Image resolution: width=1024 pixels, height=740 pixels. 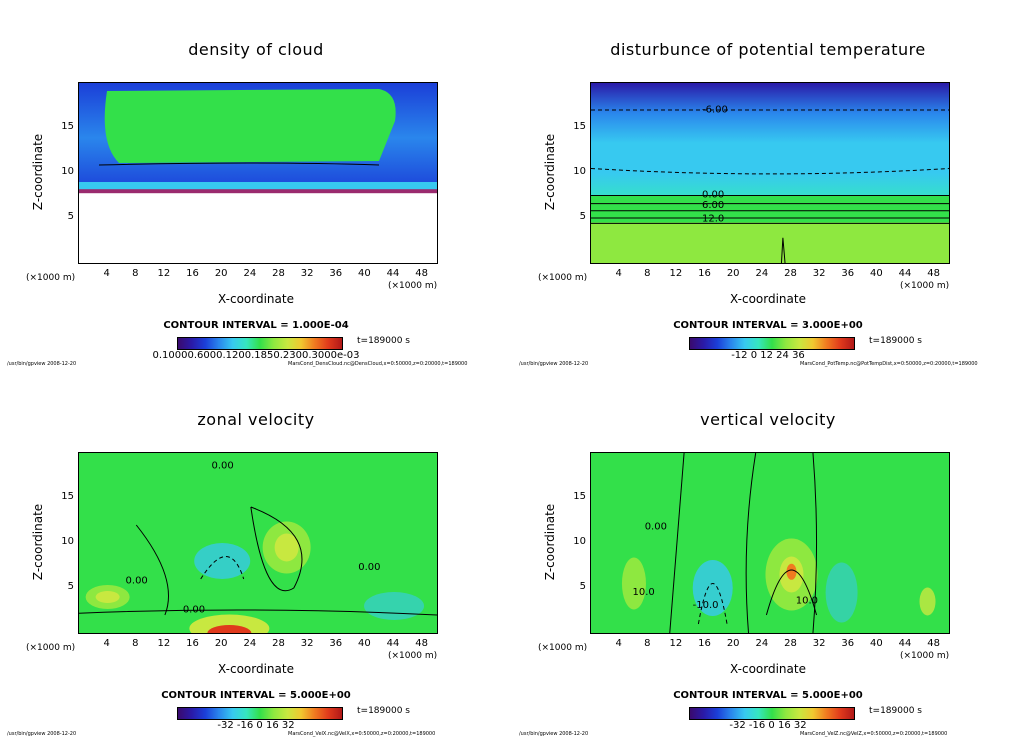 What do you see at coordinates (256, 419) in the screenshot?
I see `chart-title: zonal velocity` at bounding box center [256, 419].